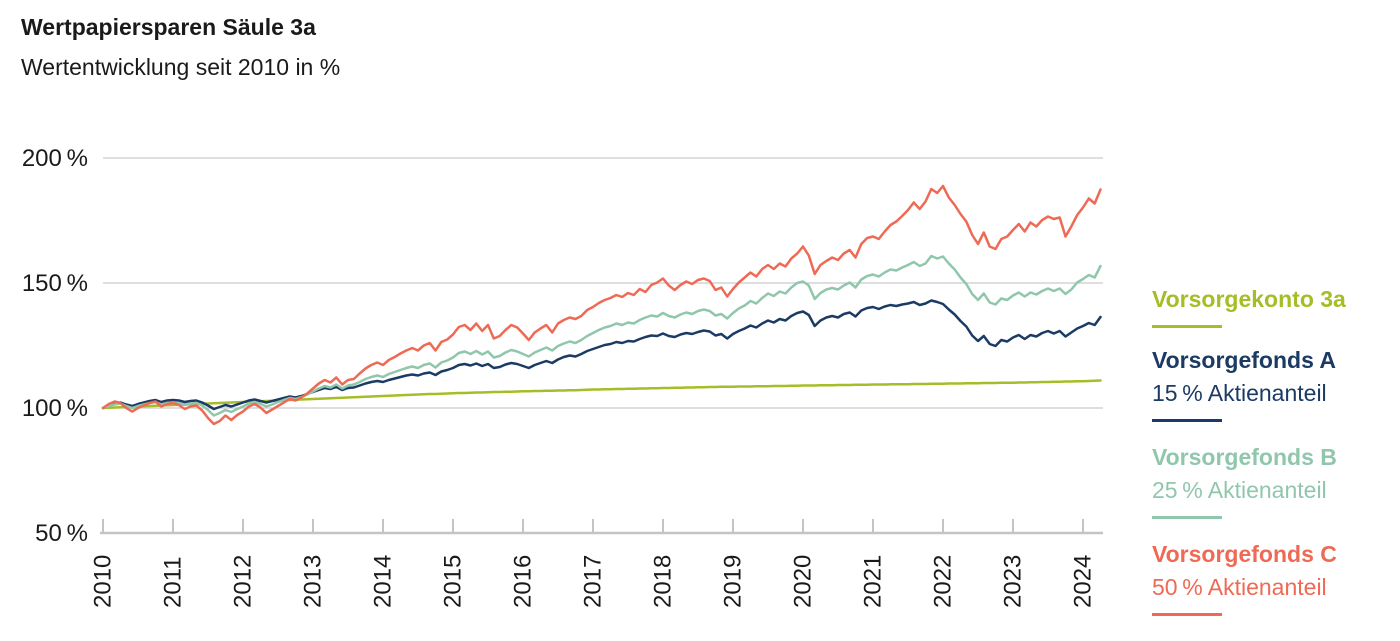  Describe the element at coordinates (733, 581) in the screenshot. I see `x-tick-label-2019: 2019` at that location.